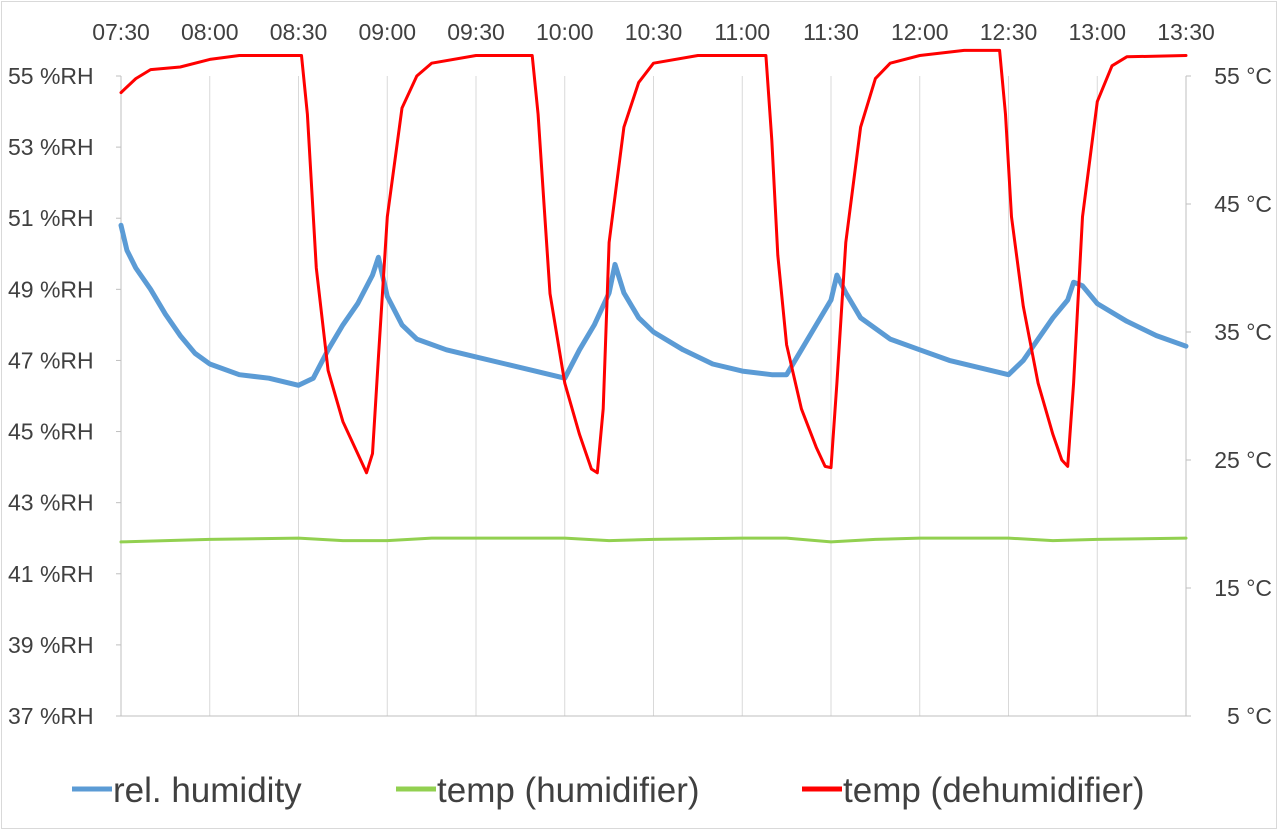 This screenshot has width=1280, height=832. Describe the element at coordinates (387, 32) in the screenshot. I see `x-tick-label: 09:00` at that location.